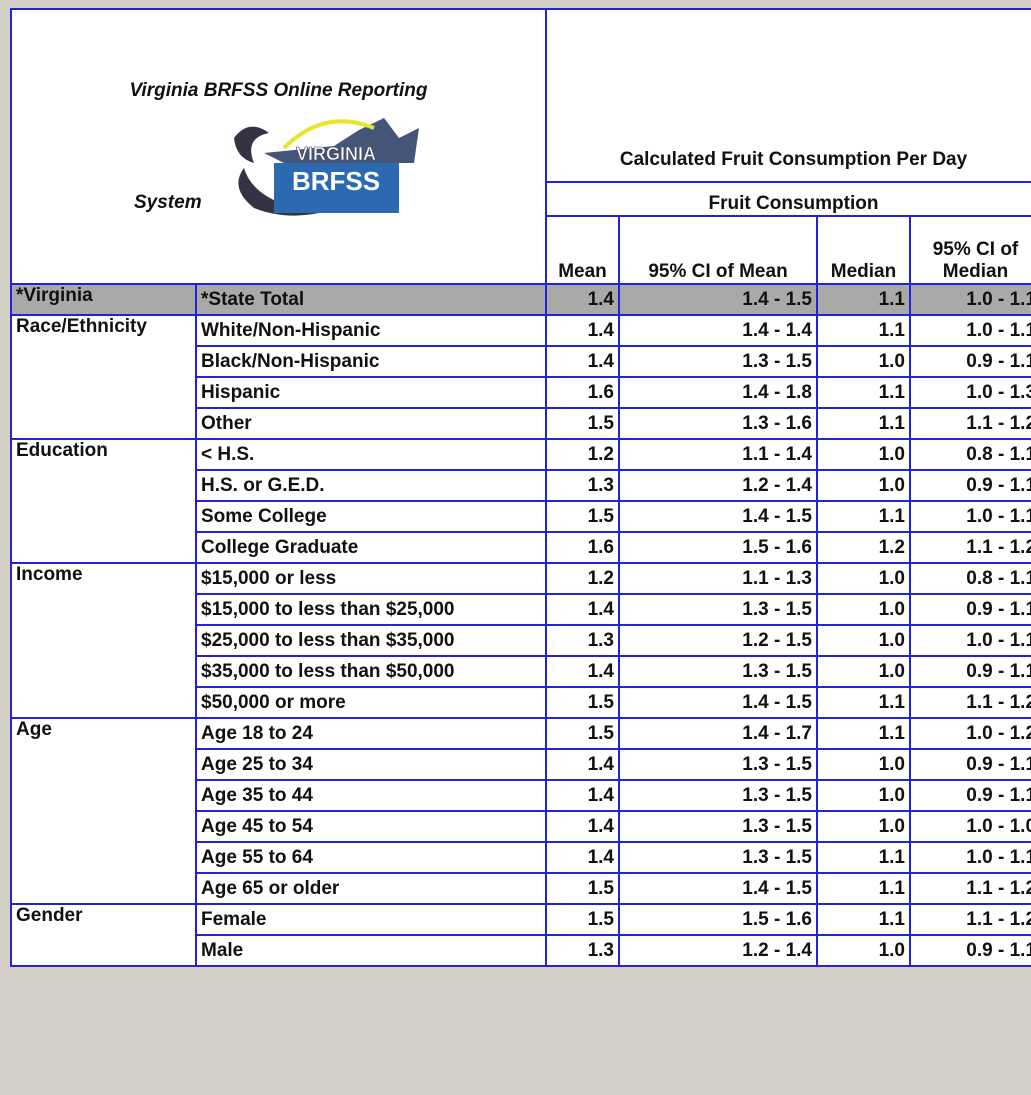 The height and width of the screenshot is (1095, 1031). What do you see at coordinates (371, 888) in the screenshot?
I see `row-label: Age 65 or older` at bounding box center [371, 888].